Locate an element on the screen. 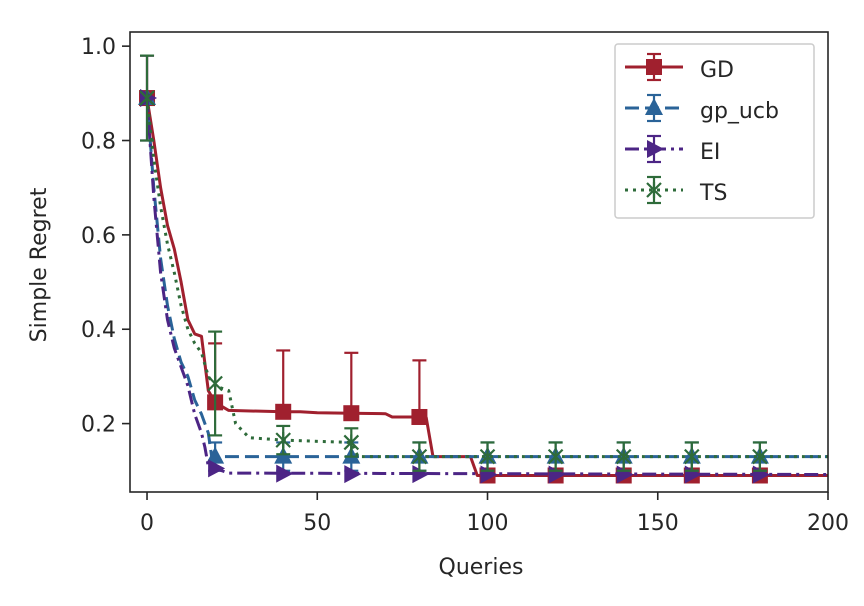 The height and width of the screenshot is (606, 864). y-tick-label: 1.0 is located at coordinates (98, 47).